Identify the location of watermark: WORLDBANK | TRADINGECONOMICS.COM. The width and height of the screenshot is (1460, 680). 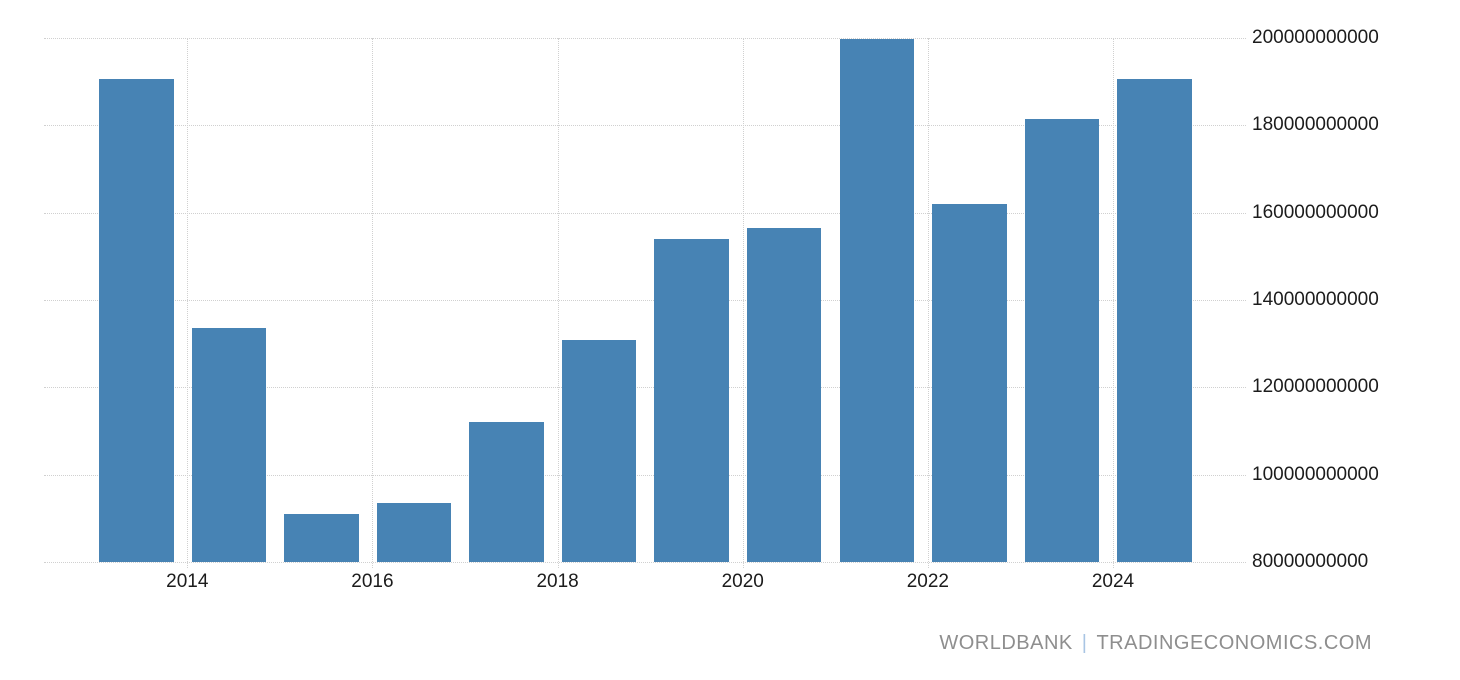
(1155, 643).